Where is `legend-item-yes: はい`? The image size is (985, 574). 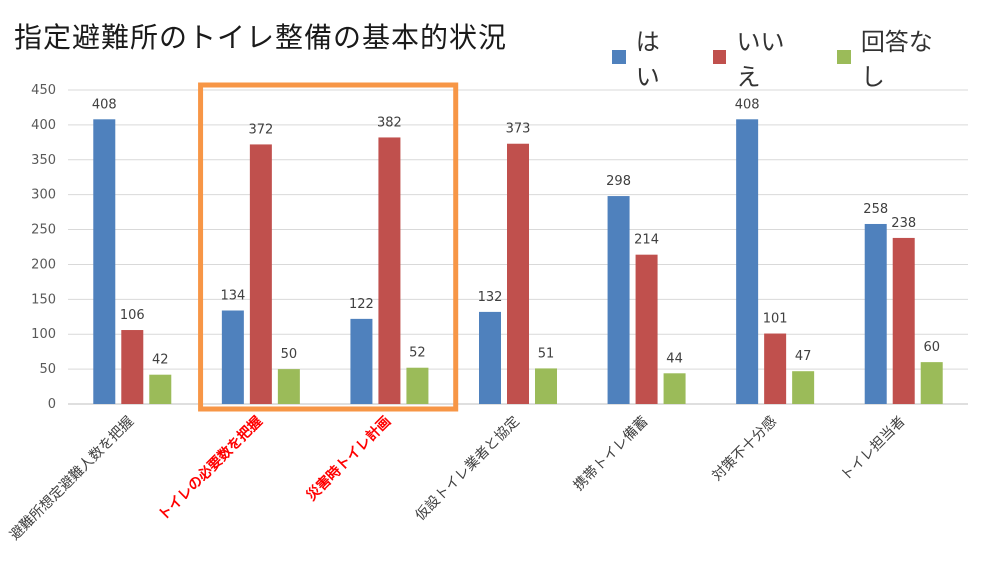
legend-item-yes: はい is located at coordinates (647, 57).